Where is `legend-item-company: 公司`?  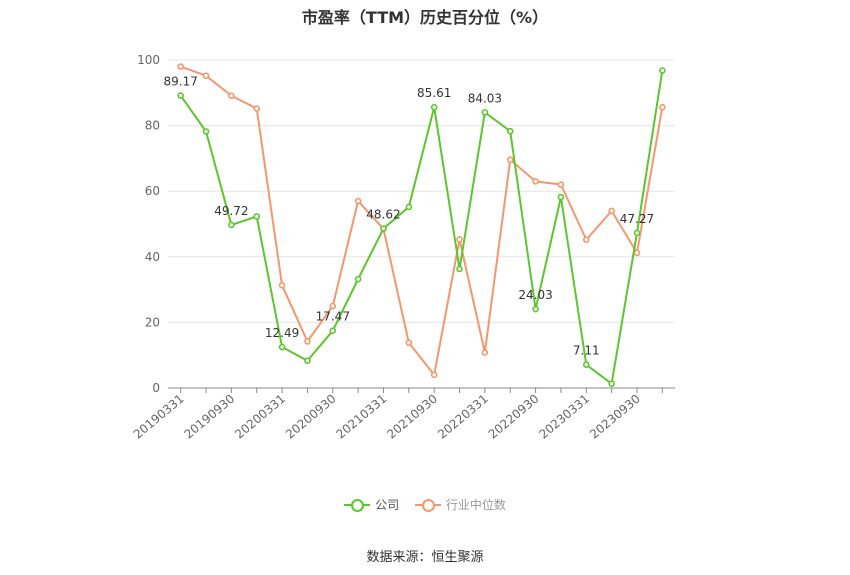 legend-item-company: 公司 is located at coordinates (371, 504).